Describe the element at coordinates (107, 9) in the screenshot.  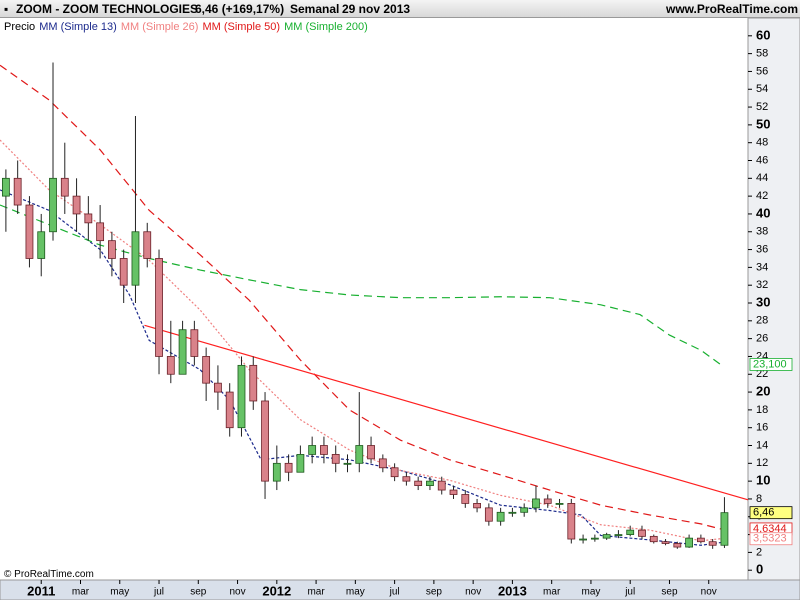
I see `chart-title: ZOOM - ZOOM TECHNOLOGIES` at that location.